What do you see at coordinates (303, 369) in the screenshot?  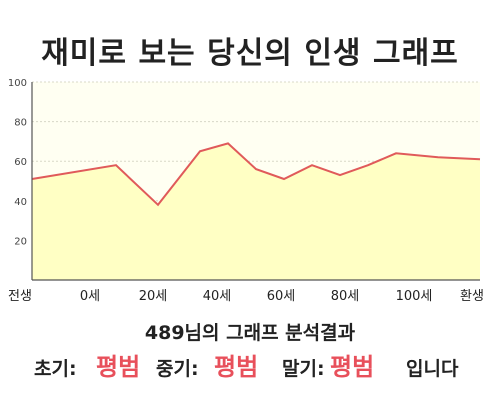 I see `late-label: 말기:` at bounding box center [303, 369].